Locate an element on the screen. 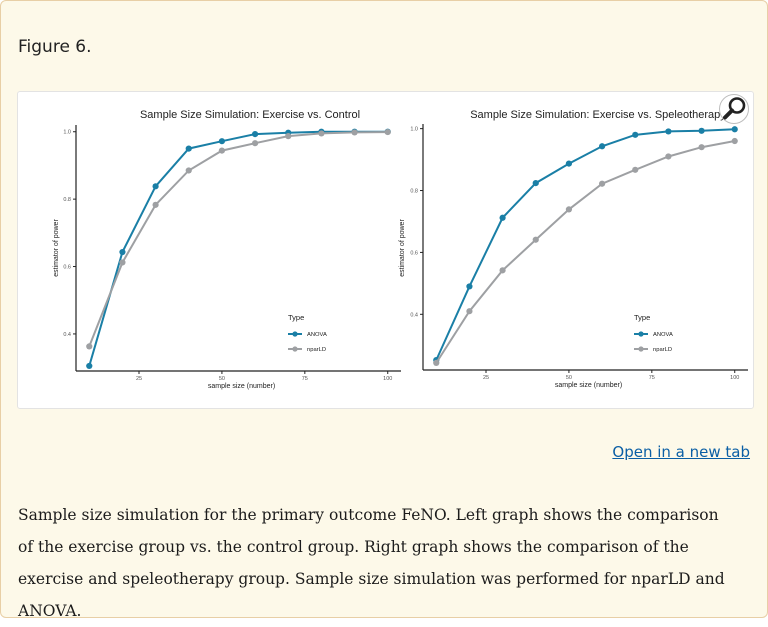 The image size is (768, 627). open-in-new-tab-link: Open in a new tab is located at coordinates (681, 452).